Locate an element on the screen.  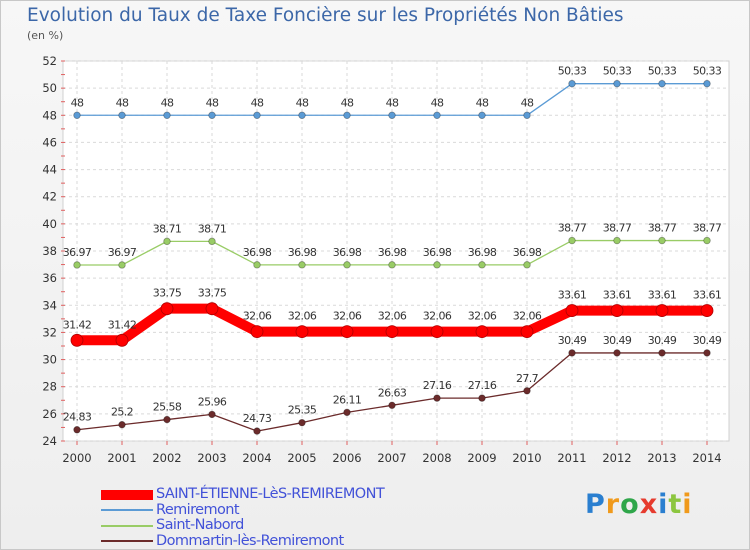
x-tick-label: 2000 is located at coordinates (76, 458).